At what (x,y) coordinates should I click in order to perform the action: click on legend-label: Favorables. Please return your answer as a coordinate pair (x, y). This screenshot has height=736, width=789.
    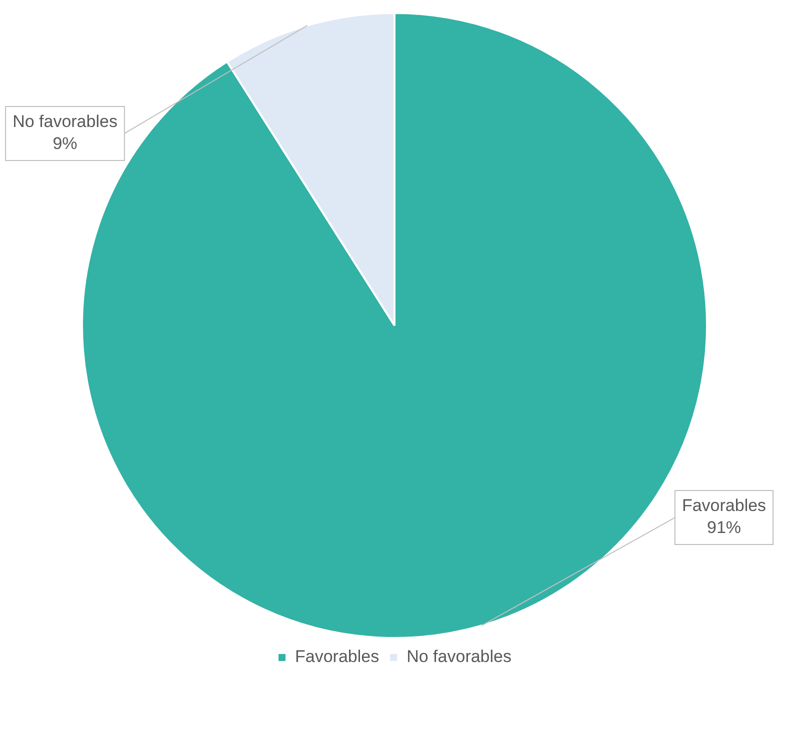
    Looking at the image, I should click on (337, 656).